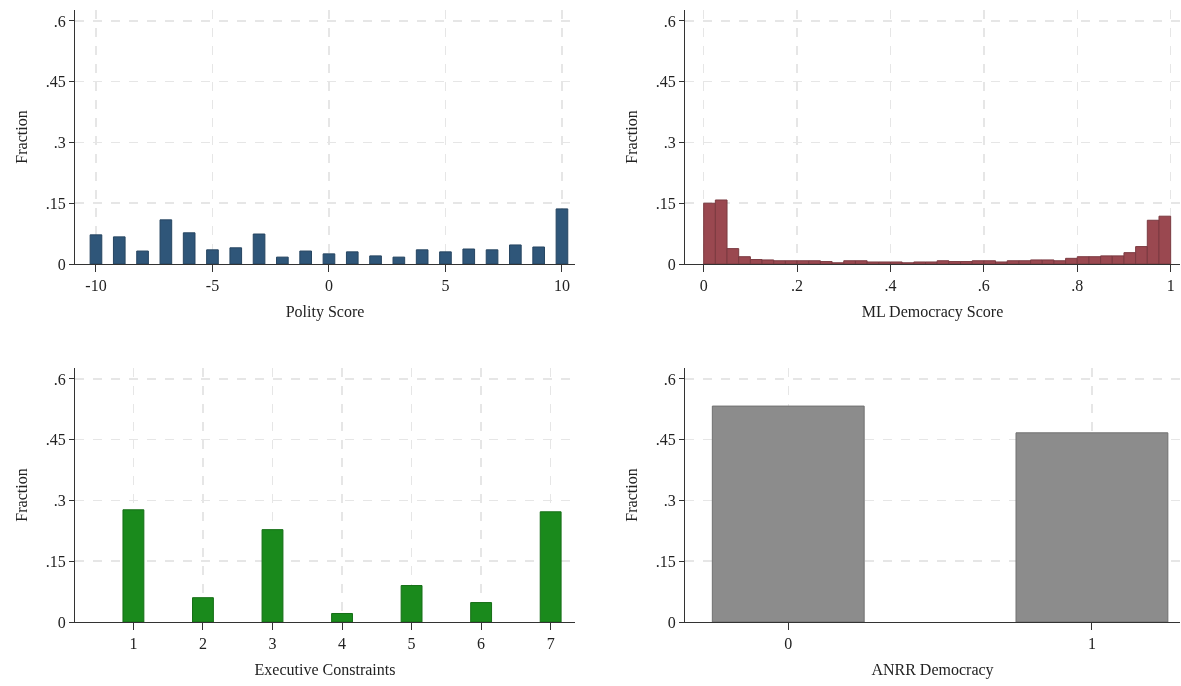 This screenshot has height=686, width=1181. What do you see at coordinates (932, 669) in the screenshot?
I see `x-axis-title: ANRR Democracy` at bounding box center [932, 669].